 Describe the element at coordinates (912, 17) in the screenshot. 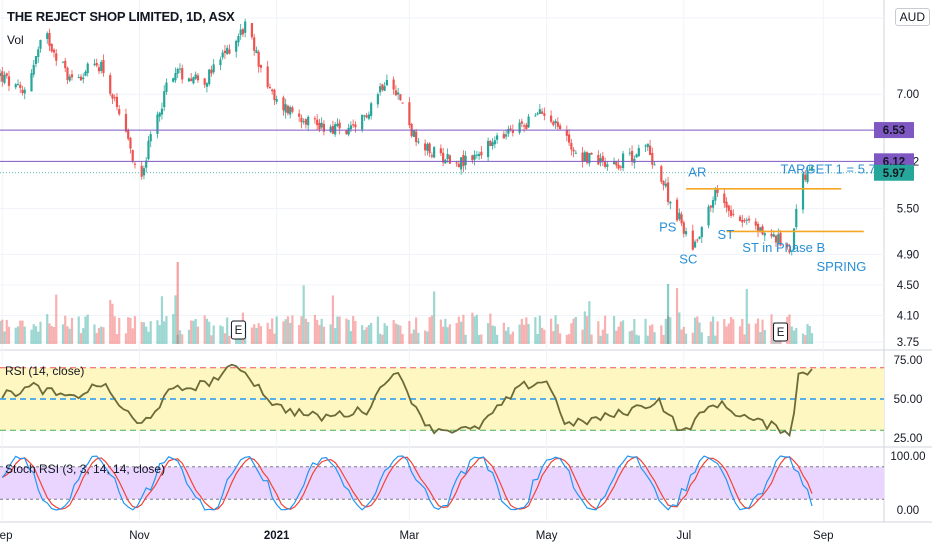

I see `currency-button: AUD` at that location.